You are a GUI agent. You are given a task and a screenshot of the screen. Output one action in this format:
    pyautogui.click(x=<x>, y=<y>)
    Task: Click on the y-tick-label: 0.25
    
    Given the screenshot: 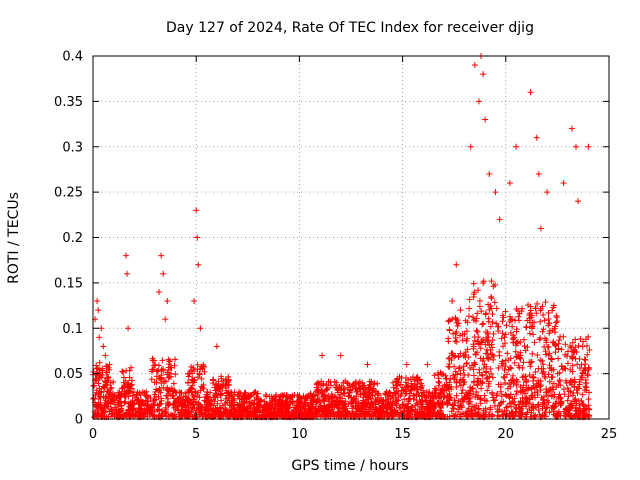 What is the action you would take?
    pyautogui.click(x=68, y=193)
    